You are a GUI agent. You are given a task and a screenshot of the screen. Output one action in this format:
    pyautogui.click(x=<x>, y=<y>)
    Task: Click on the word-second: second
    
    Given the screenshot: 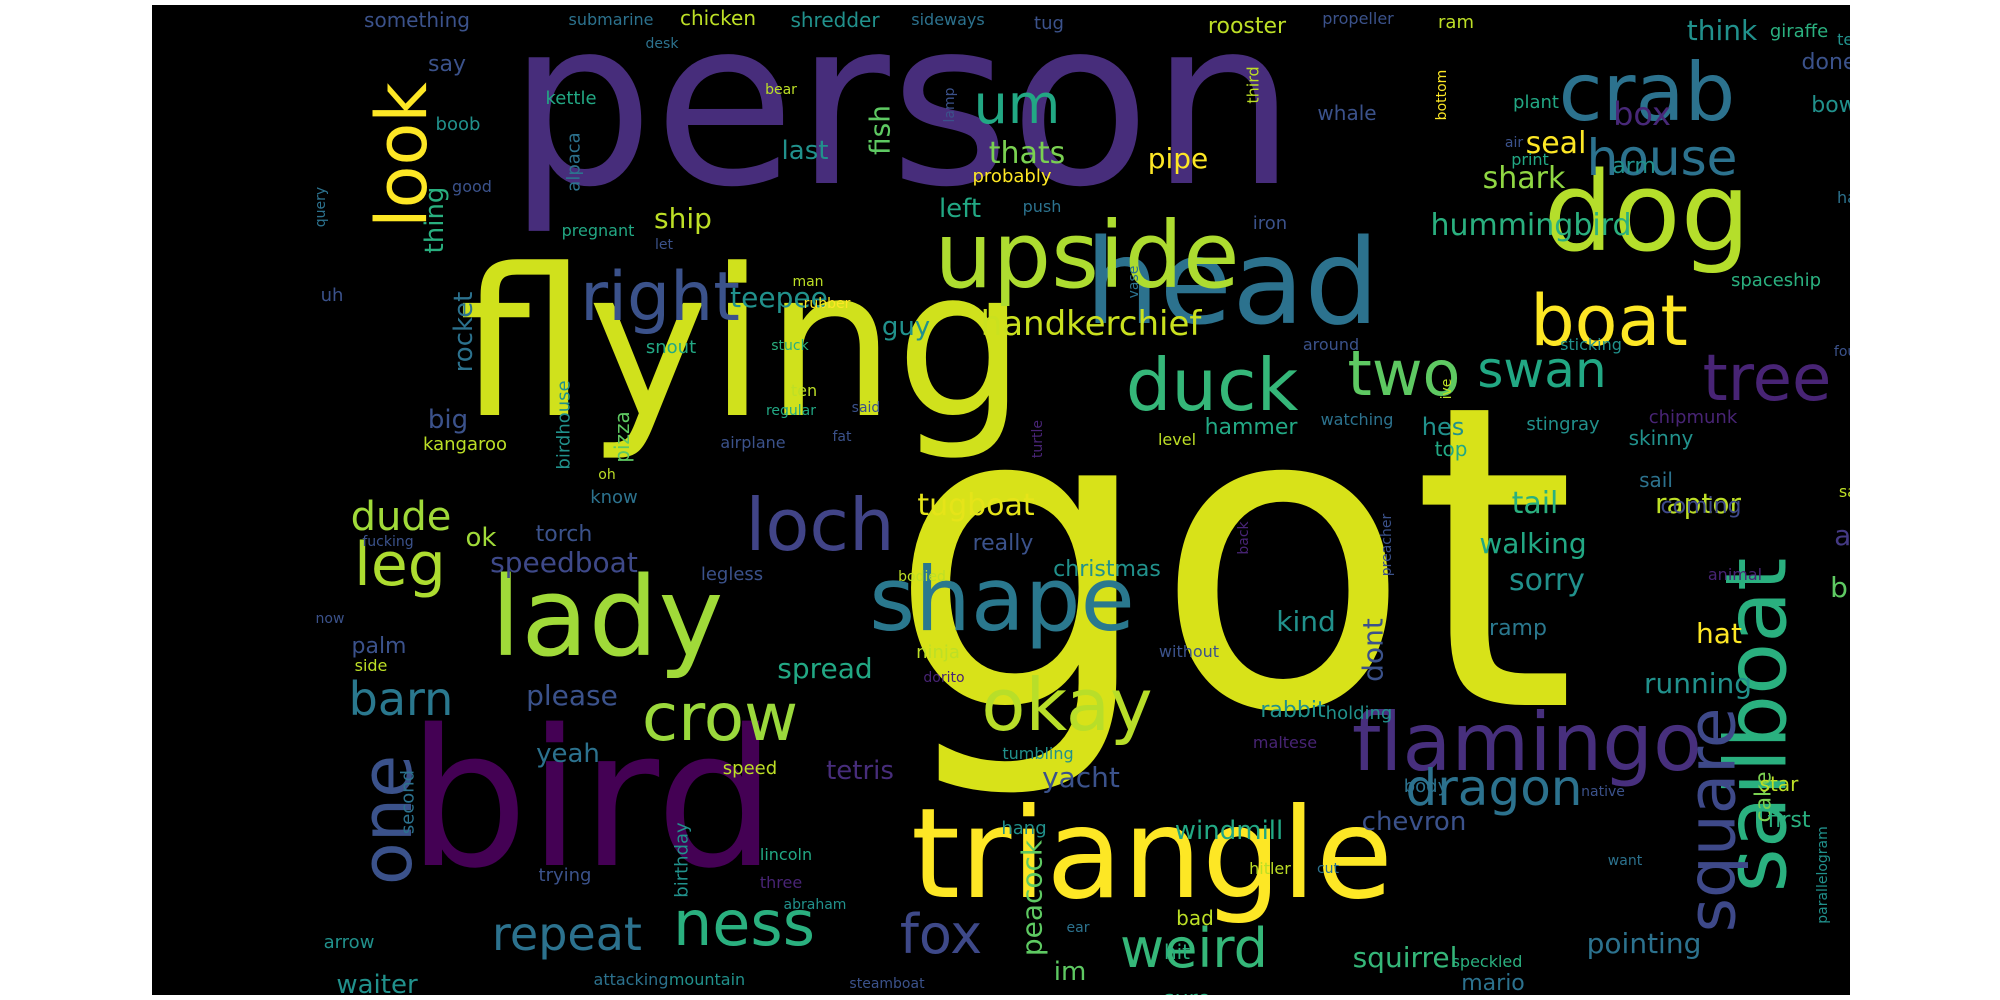 What is the action you would take?
    pyautogui.click(x=408, y=802)
    